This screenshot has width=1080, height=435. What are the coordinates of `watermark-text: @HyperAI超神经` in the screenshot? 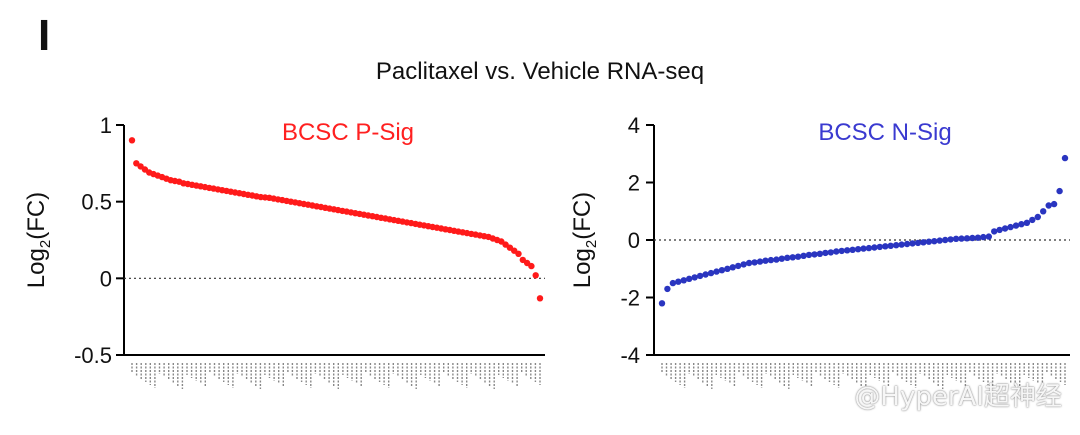 It's located at (958, 397).